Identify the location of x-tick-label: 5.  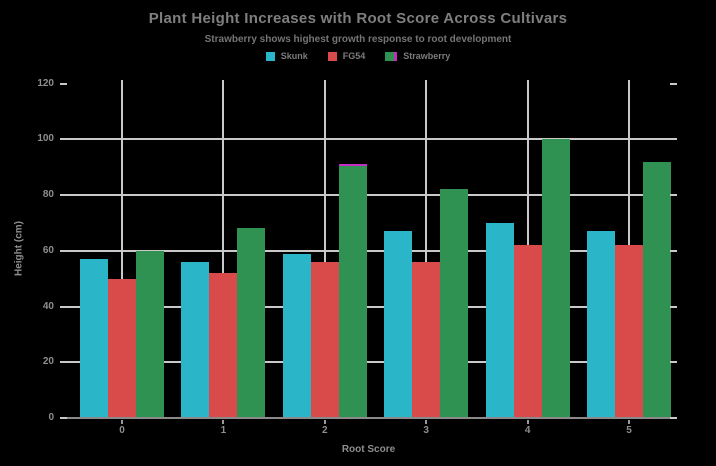
(629, 430).